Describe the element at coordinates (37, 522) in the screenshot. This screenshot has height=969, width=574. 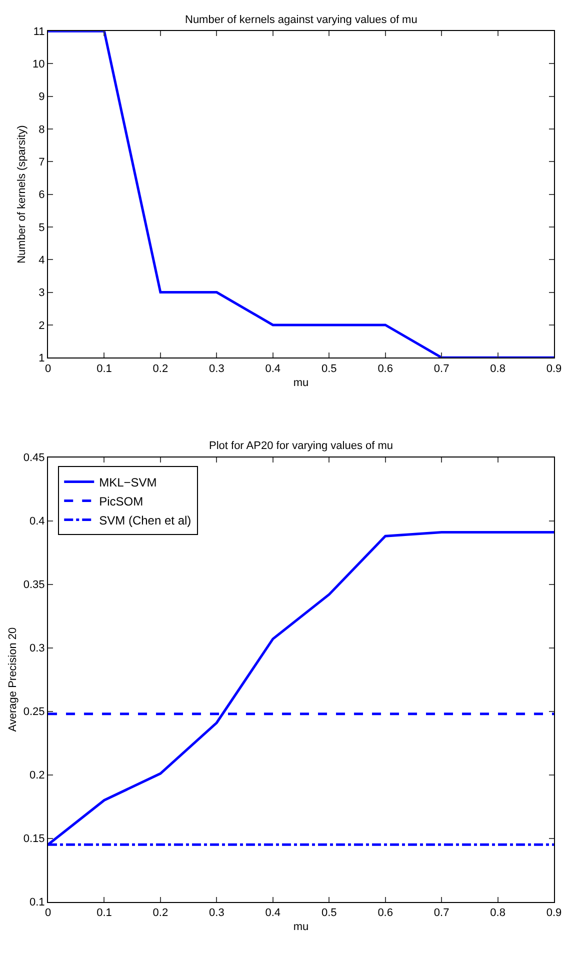
I see `y-tick-label: 0.4` at that location.